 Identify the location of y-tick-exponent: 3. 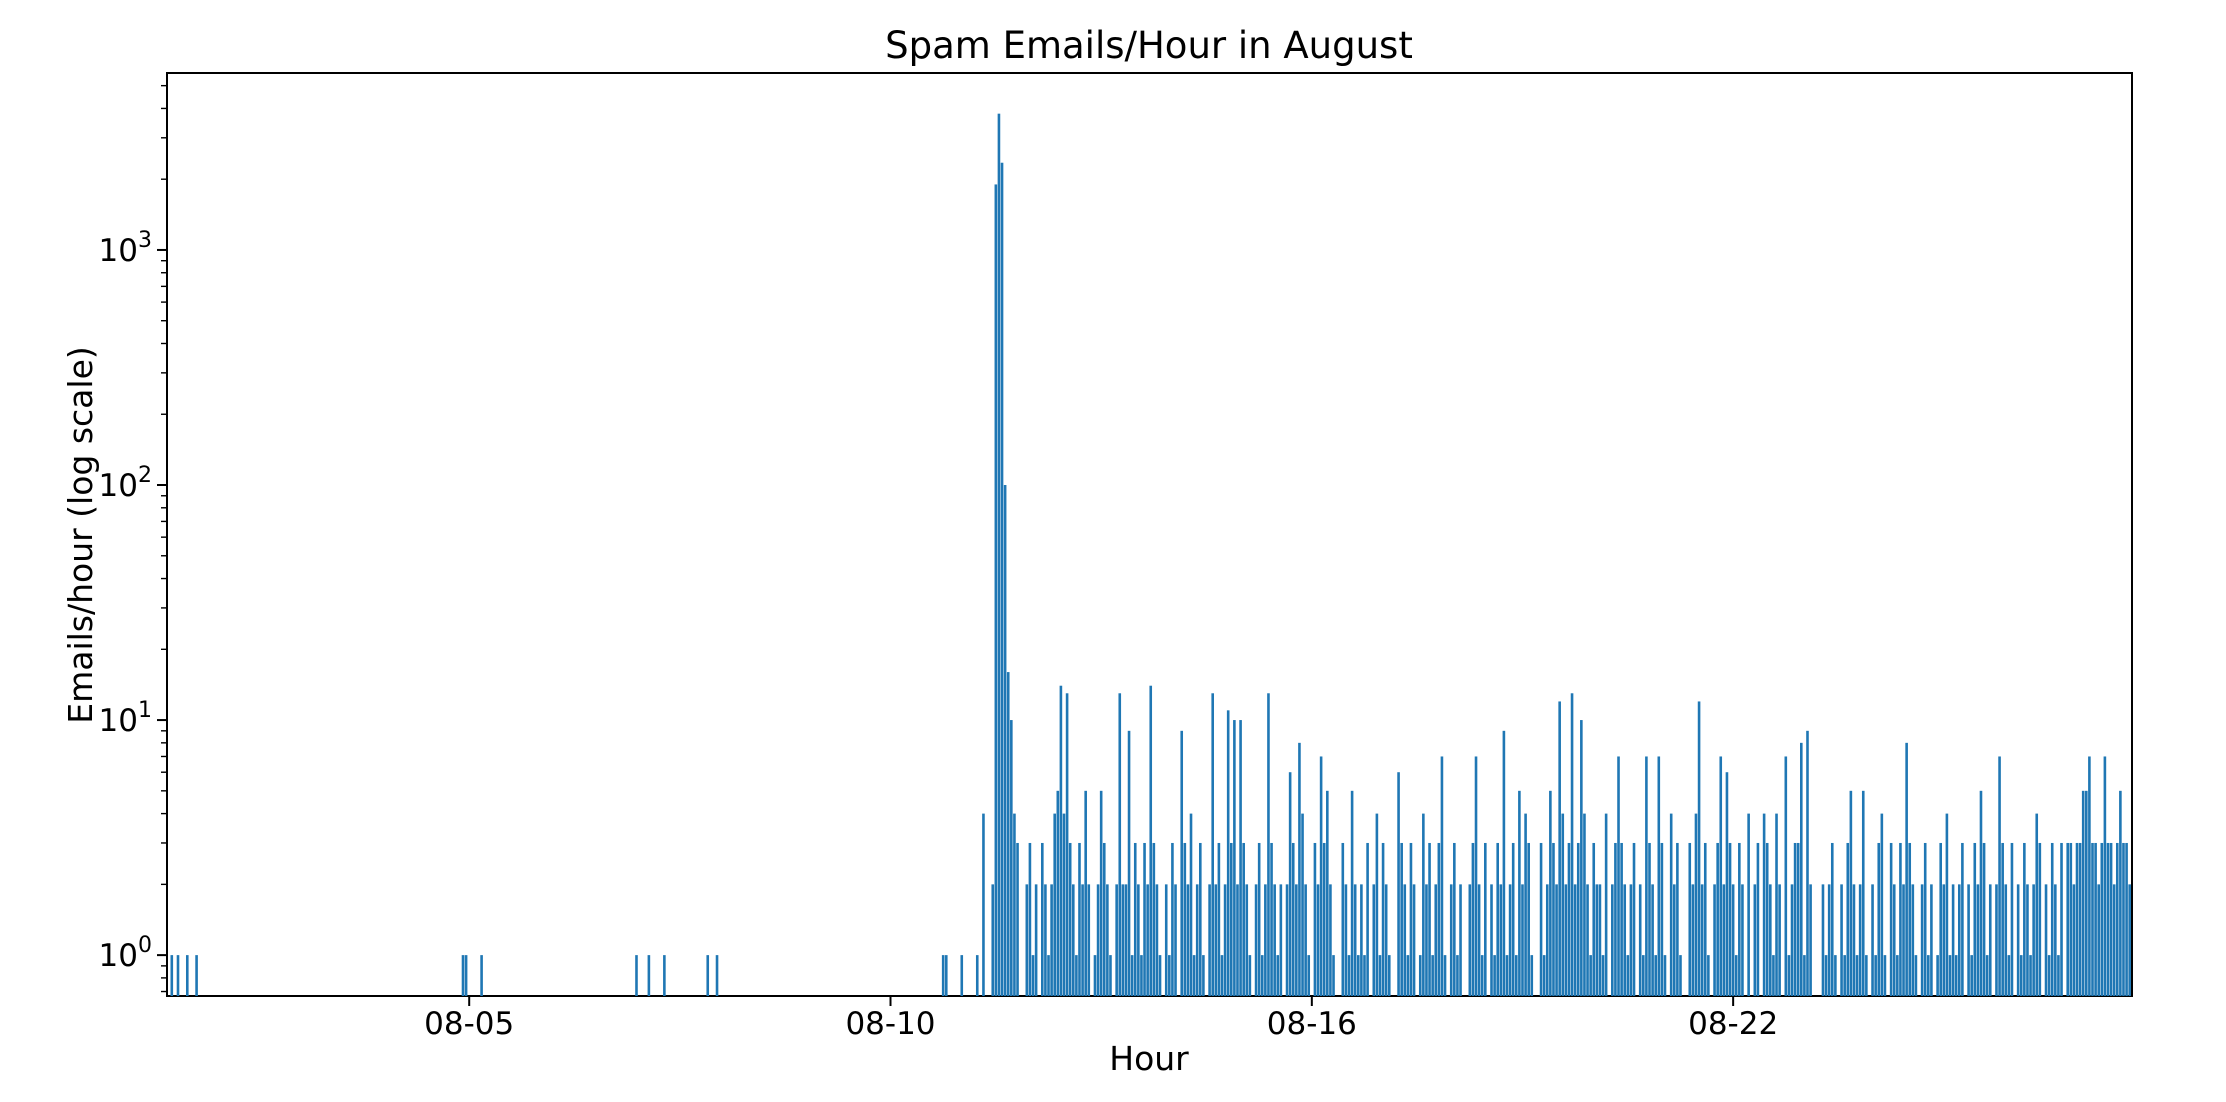
(145, 240).